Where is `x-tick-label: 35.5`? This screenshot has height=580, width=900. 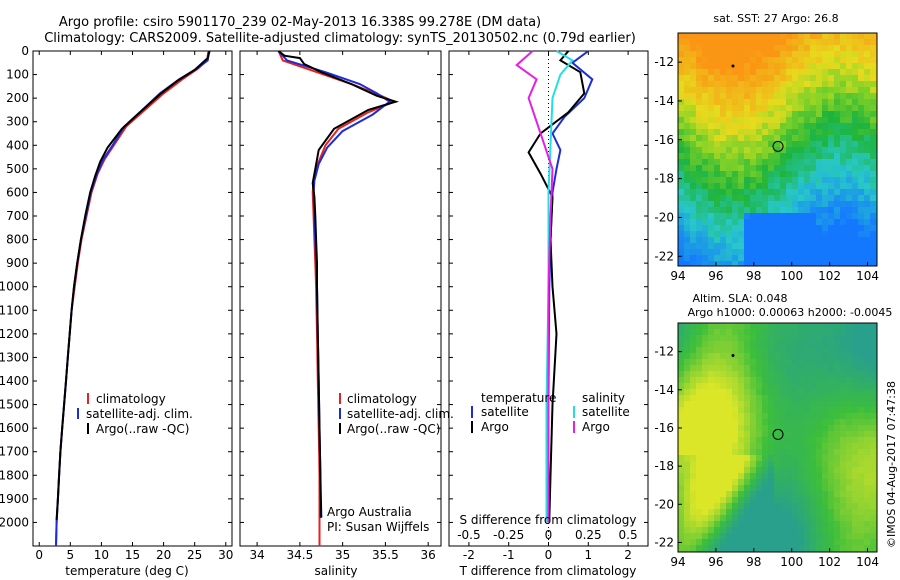 x-tick-label: 35.5 is located at coordinates (385, 555).